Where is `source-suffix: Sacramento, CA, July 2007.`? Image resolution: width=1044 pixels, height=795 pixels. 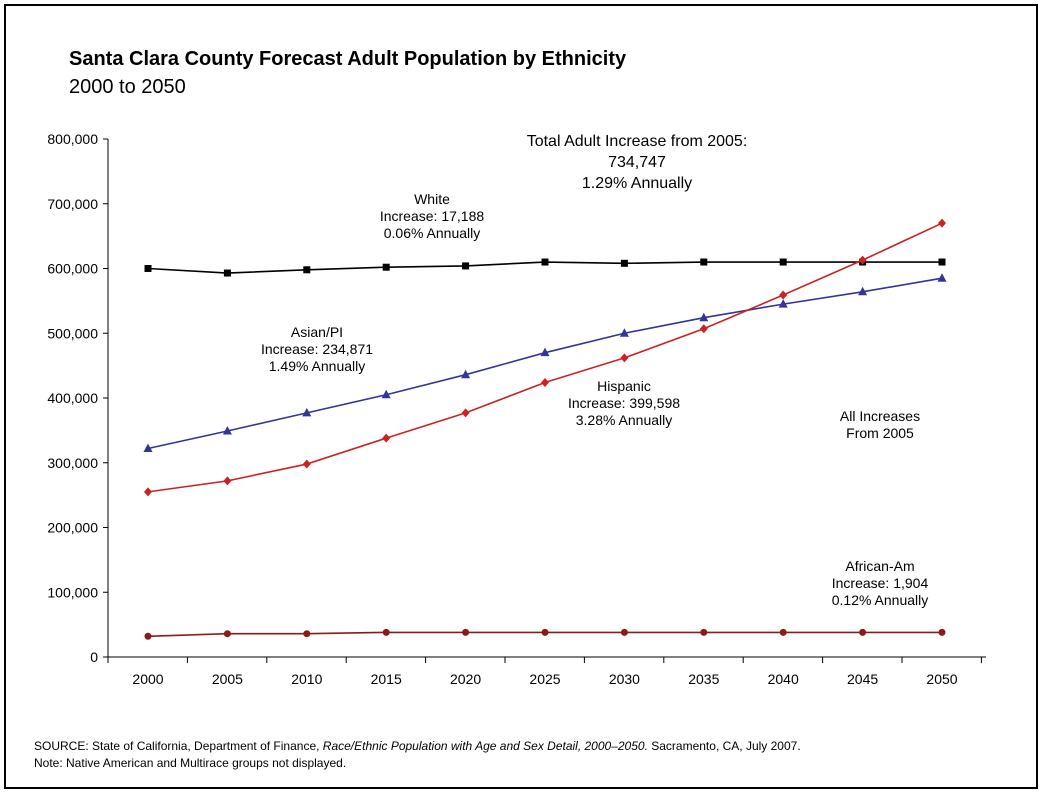 source-suffix: Sacramento, CA, July 2007. is located at coordinates (724, 746).